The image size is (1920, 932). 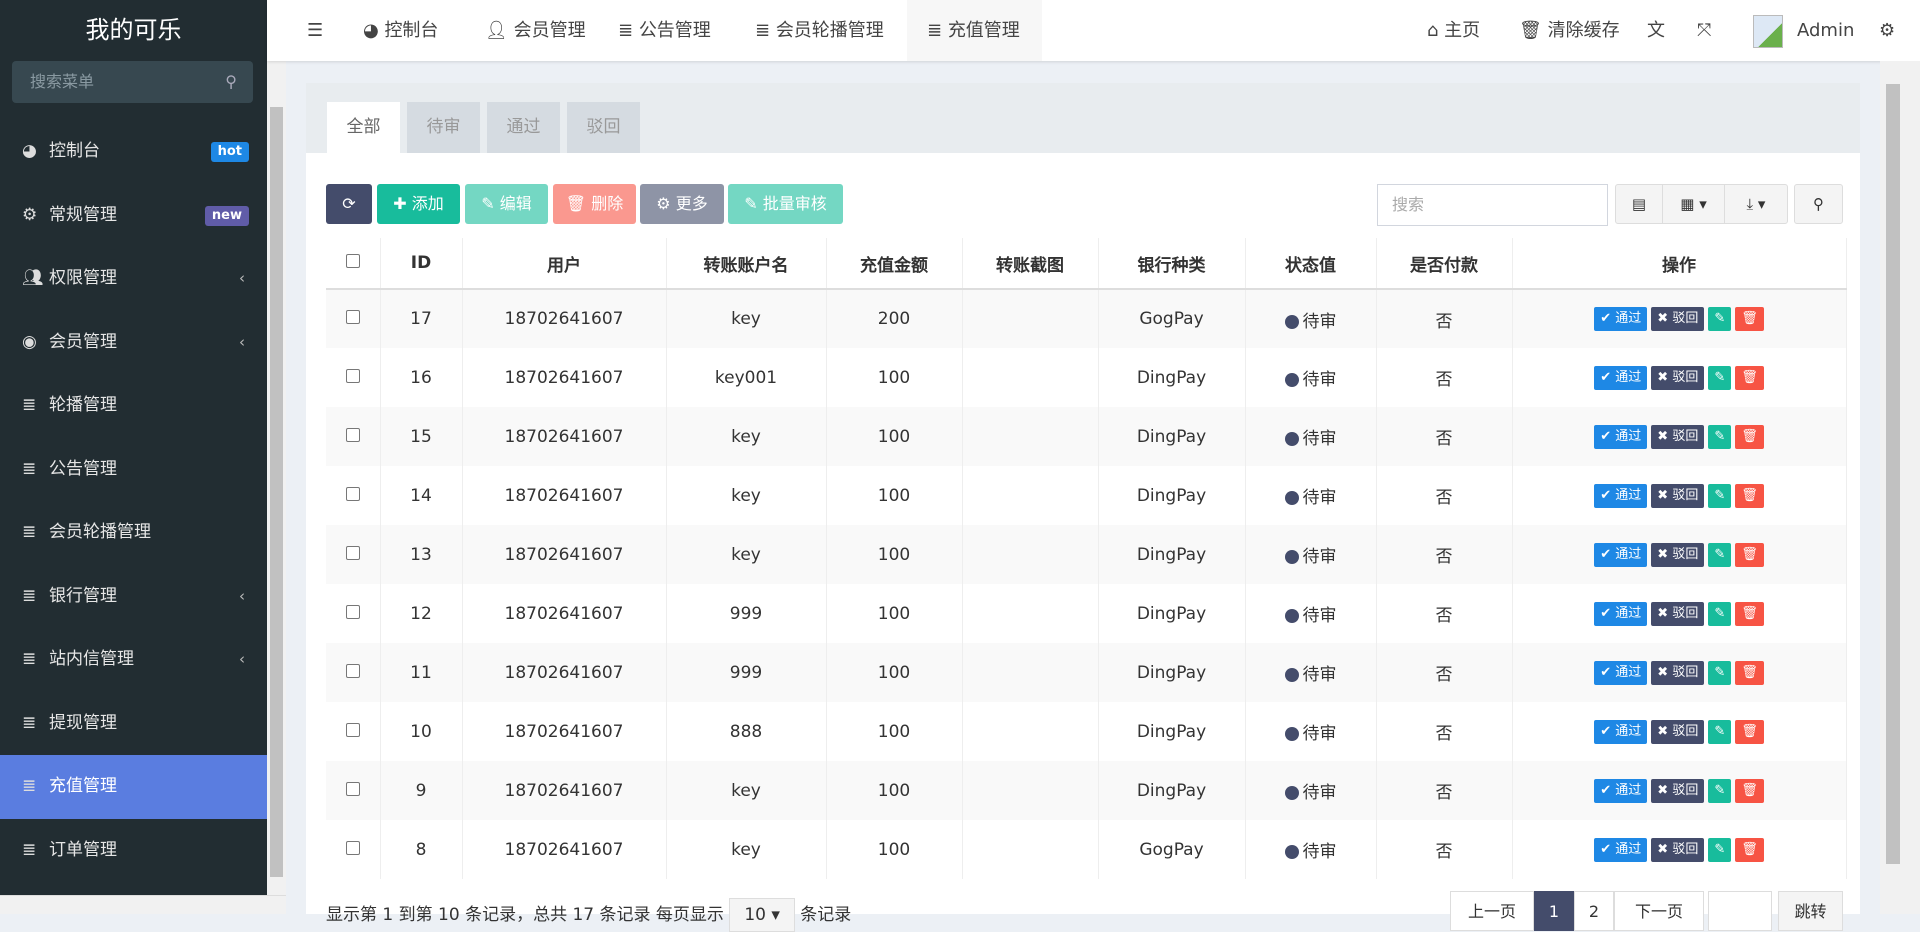 What do you see at coordinates (1656, 30) in the screenshot?
I see `translate-icon: 文` at bounding box center [1656, 30].